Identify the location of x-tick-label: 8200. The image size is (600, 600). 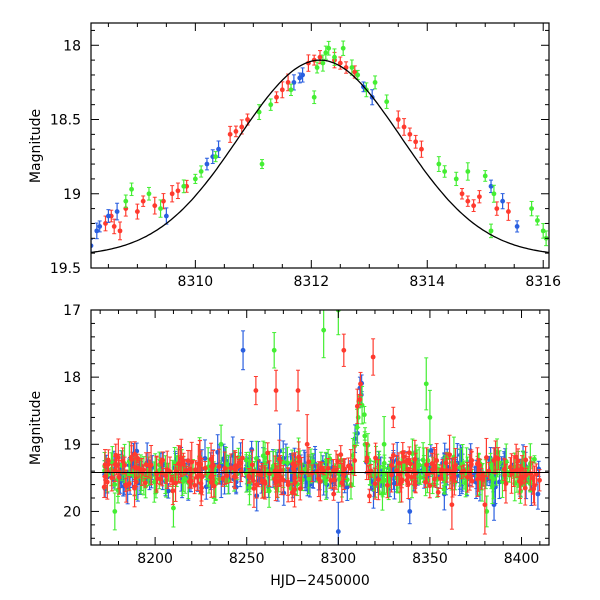
(155, 559).